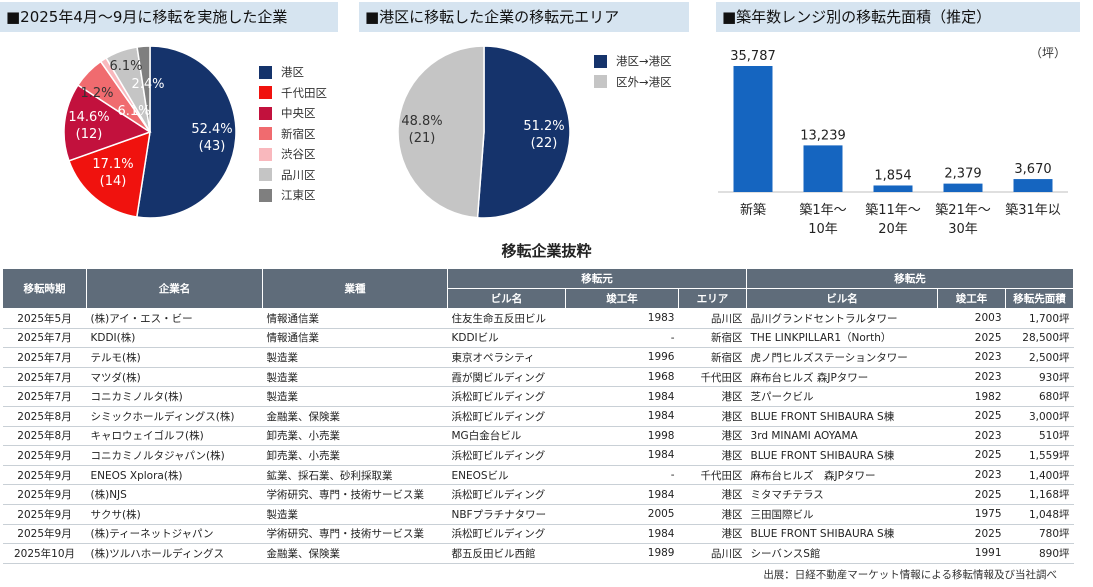  Describe the element at coordinates (898, 17) in the screenshot. I see `panel3-title: ■築年数レンジ別の移転先面積（推定）` at that location.